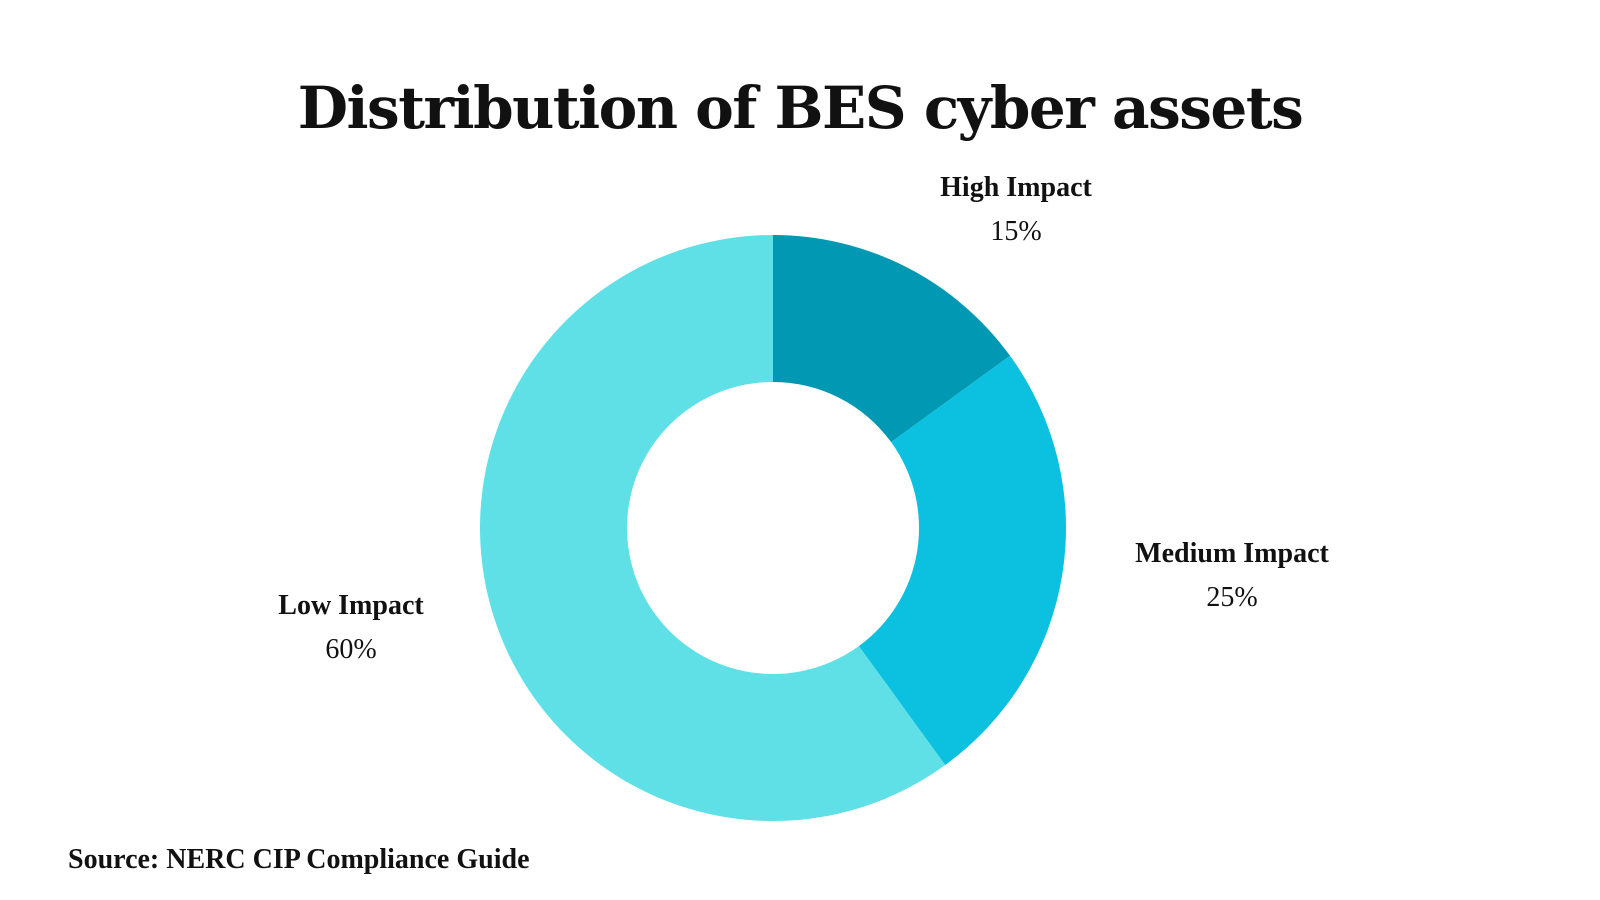 The height and width of the screenshot is (900, 1600). Describe the element at coordinates (962, 560) in the screenshot. I see `donut-slice-medium-impact` at that location.